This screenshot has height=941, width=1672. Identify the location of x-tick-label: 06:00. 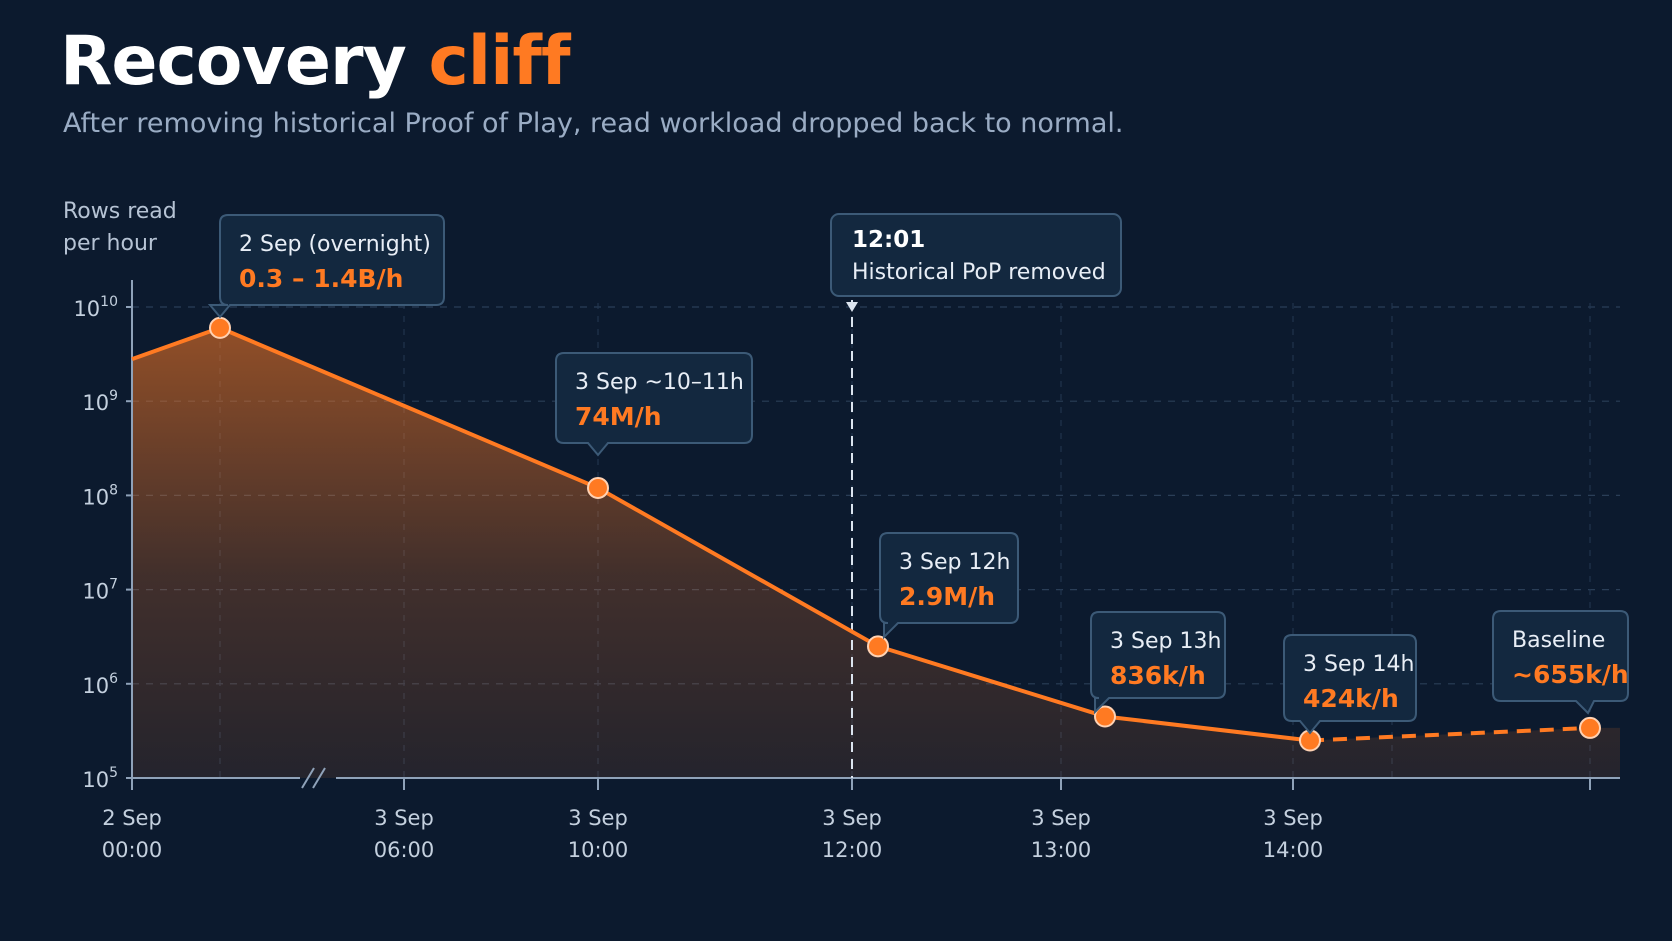
(404, 850).